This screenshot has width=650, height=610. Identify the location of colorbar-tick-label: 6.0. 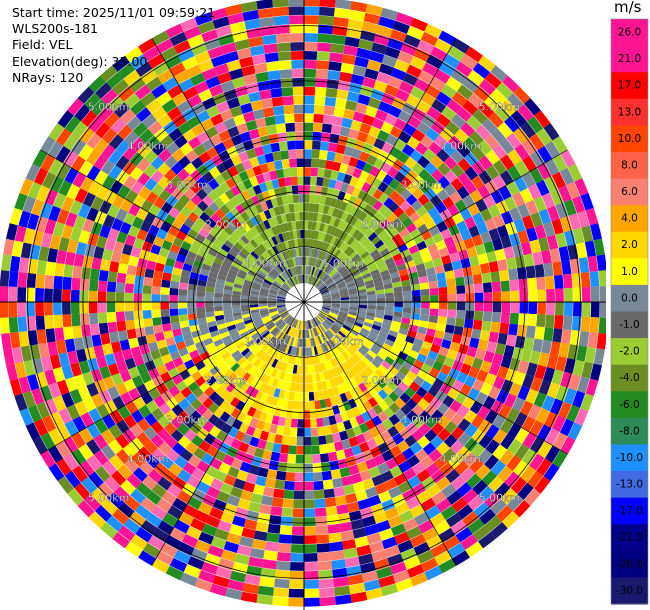
(629, 192).